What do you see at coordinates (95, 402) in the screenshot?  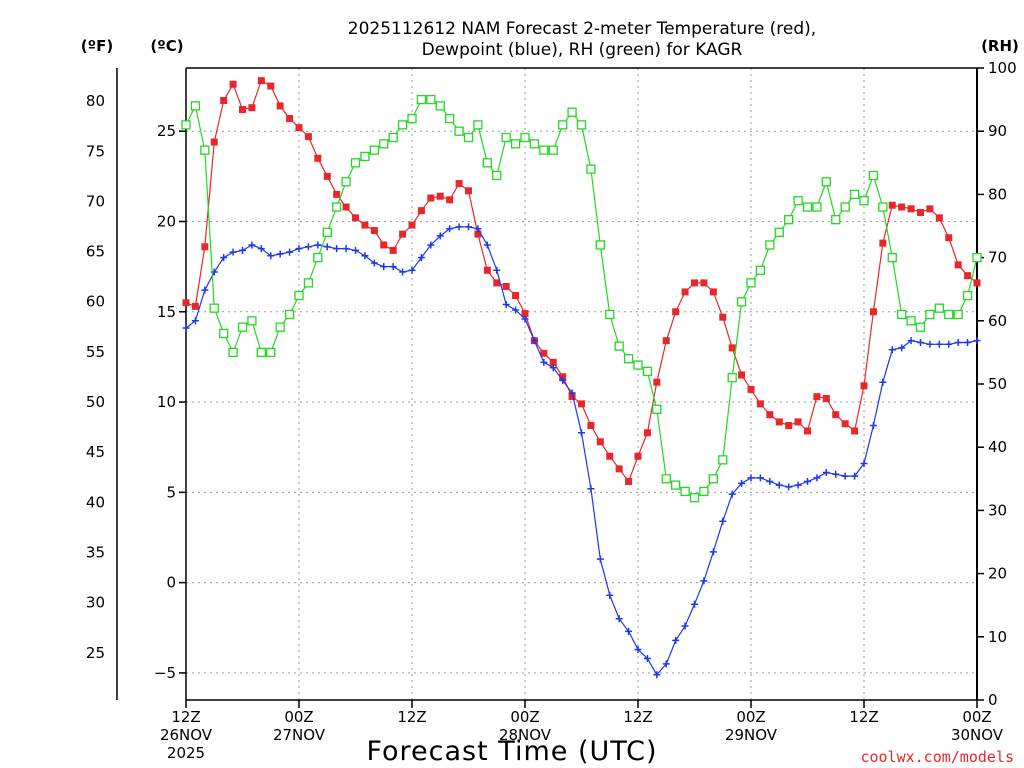 I see `fahrenheit-tick-label: 50` at bounding box center [95, 402].